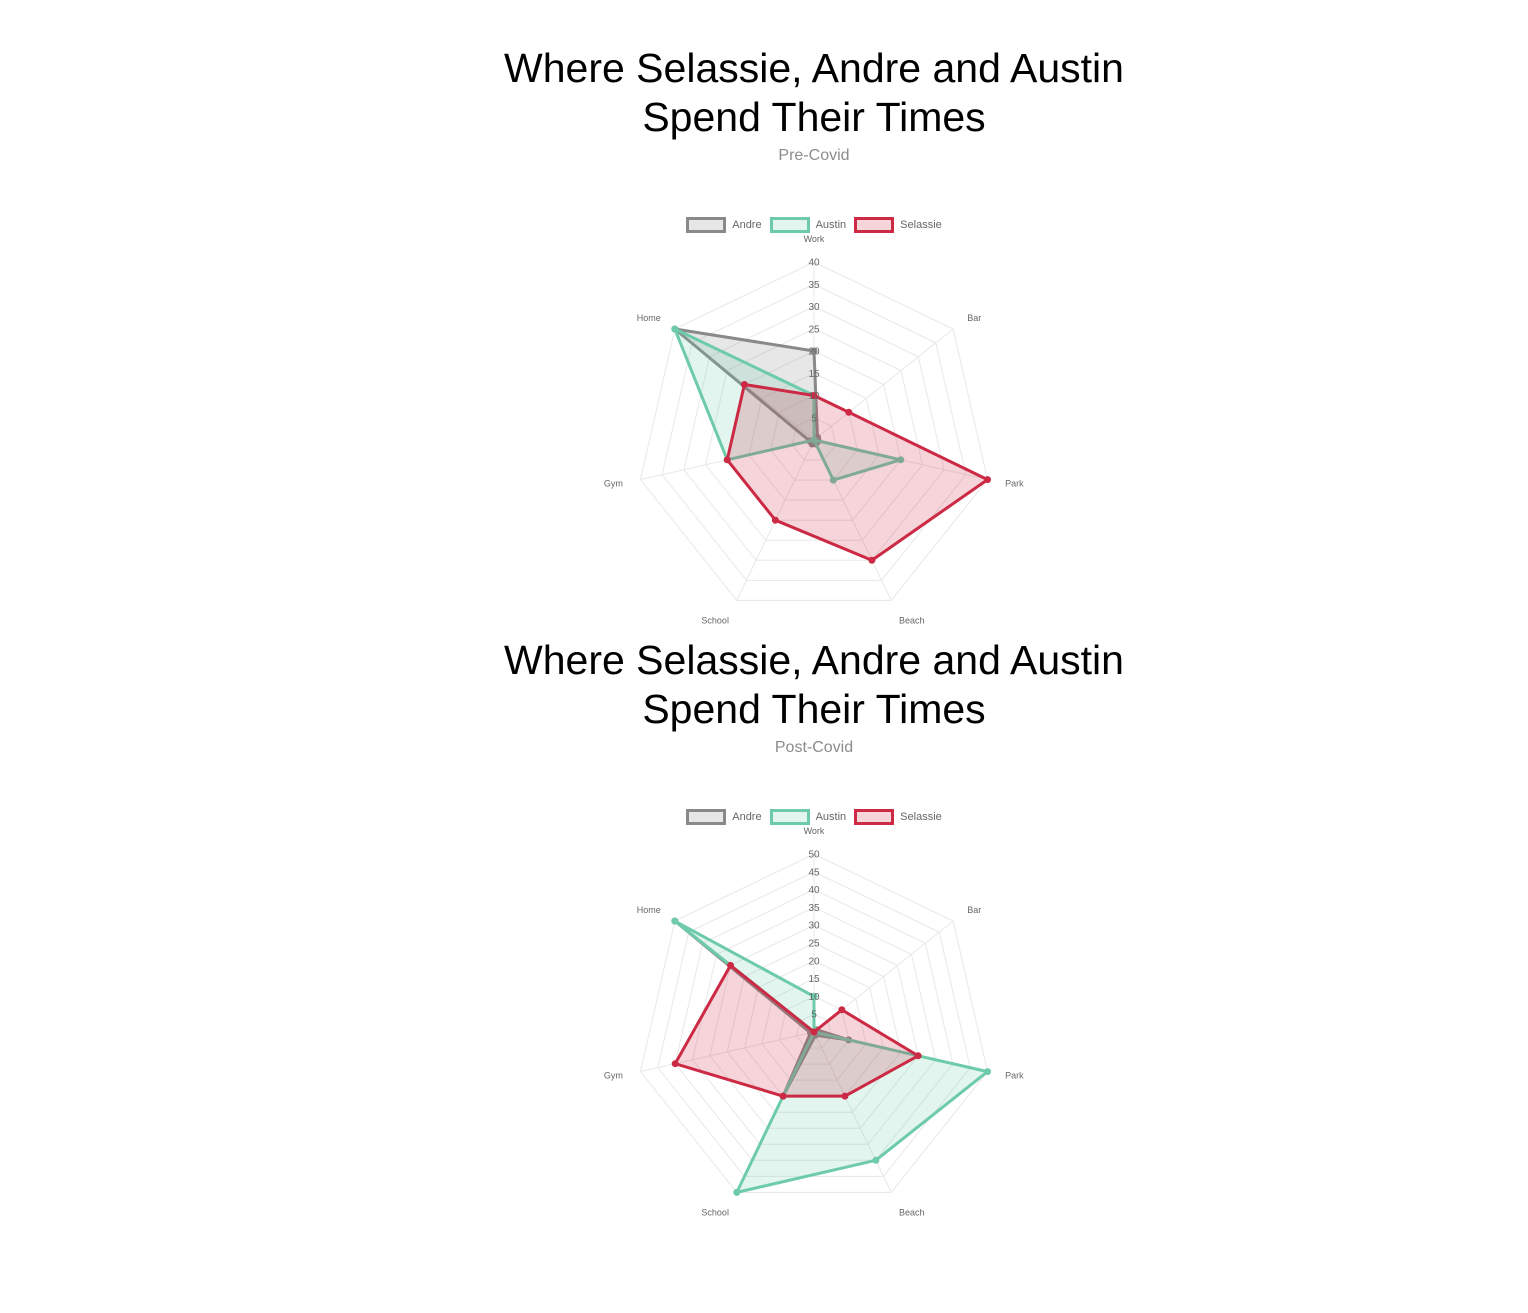 This screenshot has height=1313, width=1528. I want to click on series-area-austin, so click(831, 1056).